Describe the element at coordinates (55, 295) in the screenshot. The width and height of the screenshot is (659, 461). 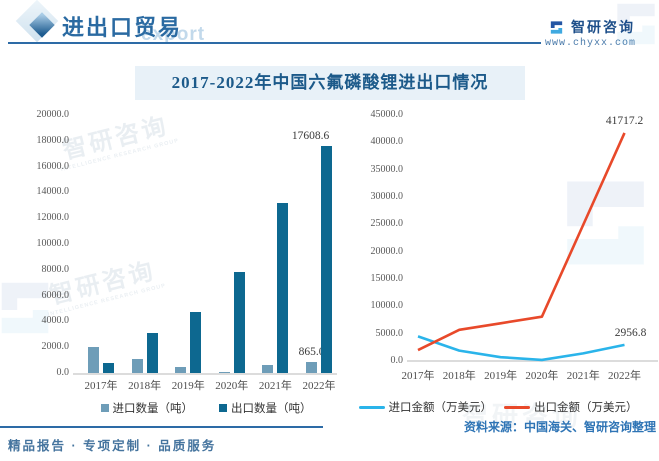
I see `bar-y-axis-tick: 6000.0` at that location.